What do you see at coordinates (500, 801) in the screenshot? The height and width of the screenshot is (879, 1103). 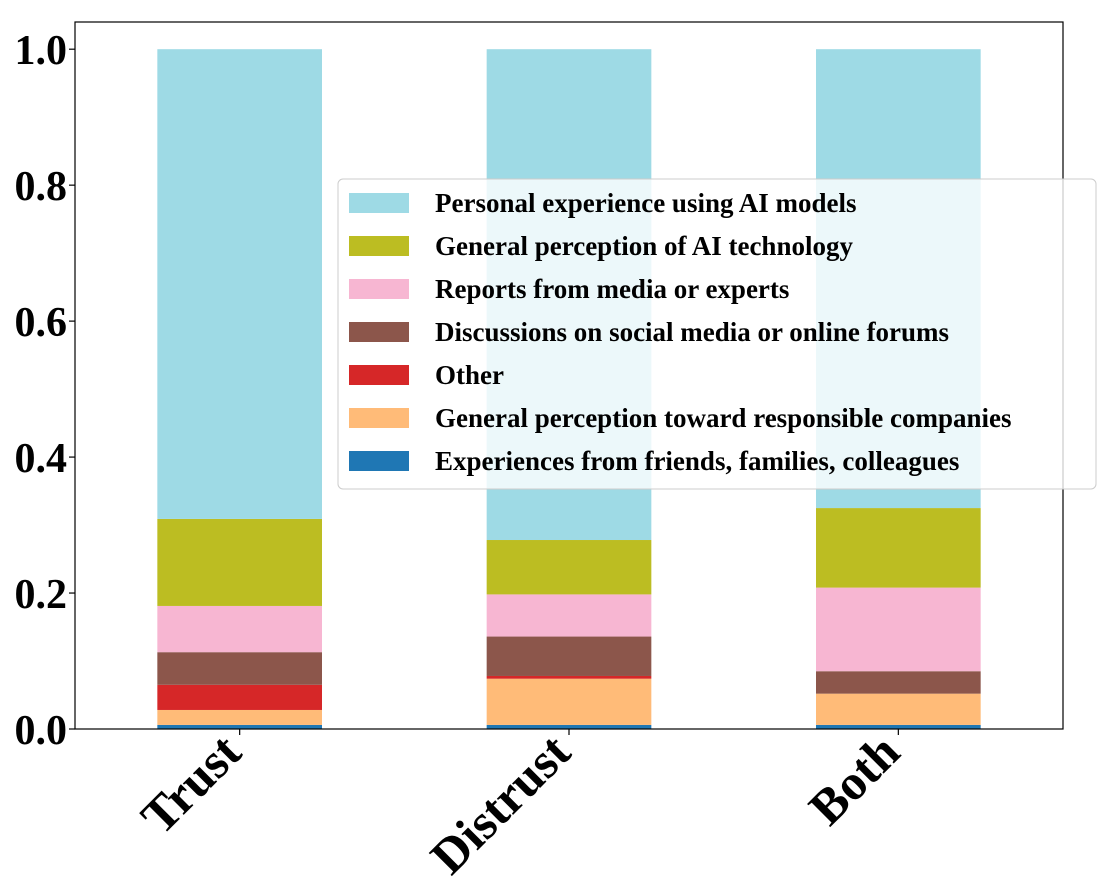 I see `x-tick-label-distrust: Distrust` at bounding box center [500, 801].